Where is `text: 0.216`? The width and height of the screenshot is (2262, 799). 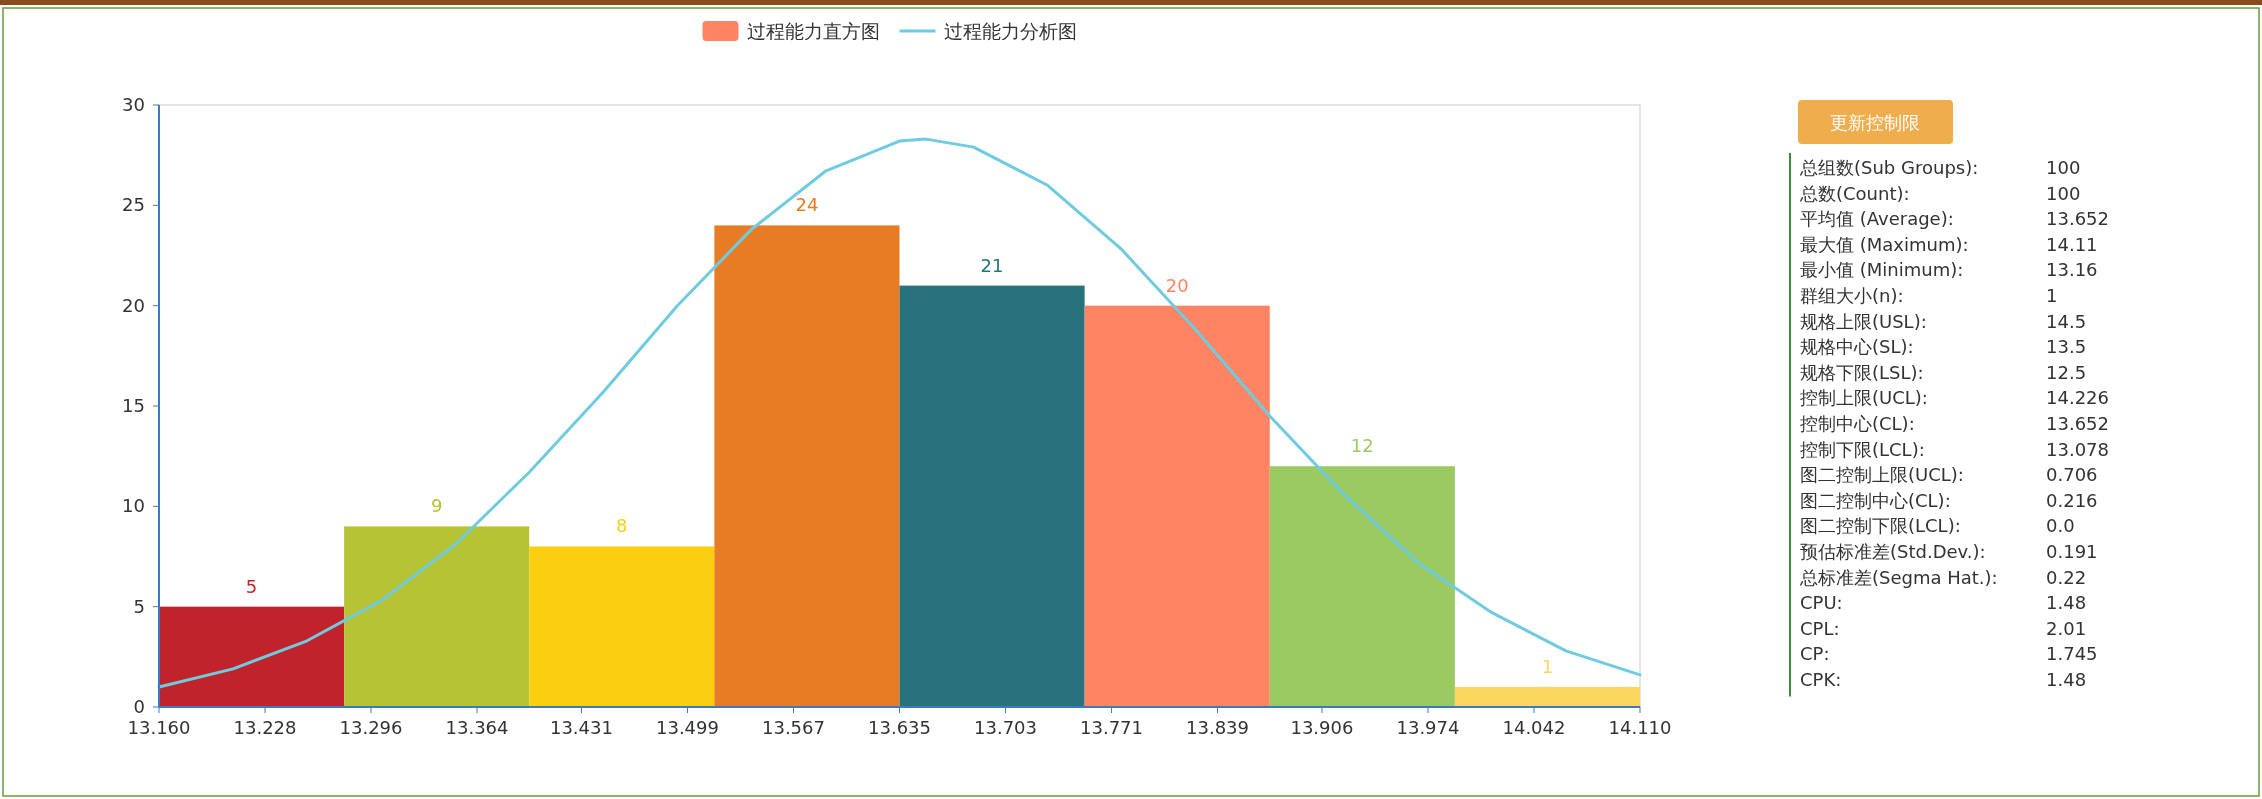 text: 0.216 is located at coordinates (2072, 500).